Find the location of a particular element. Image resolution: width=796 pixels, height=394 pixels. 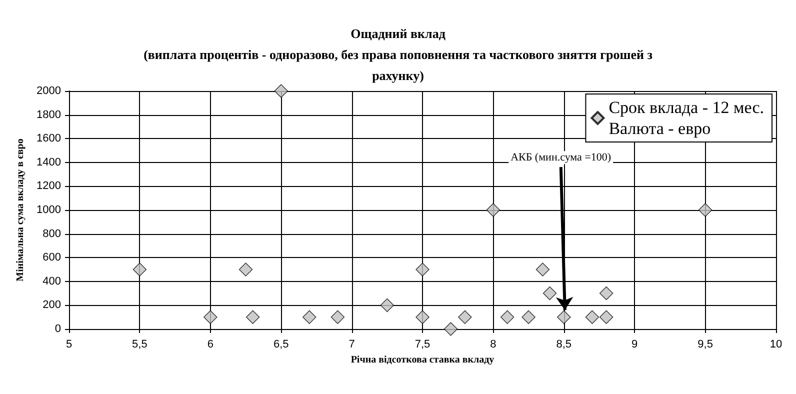

chart-title: Ощадний вклад (виплата процентів - одноразово, без права поповнення та часткового зняття грошей з рахунку) is located at coordinates (398, 54).